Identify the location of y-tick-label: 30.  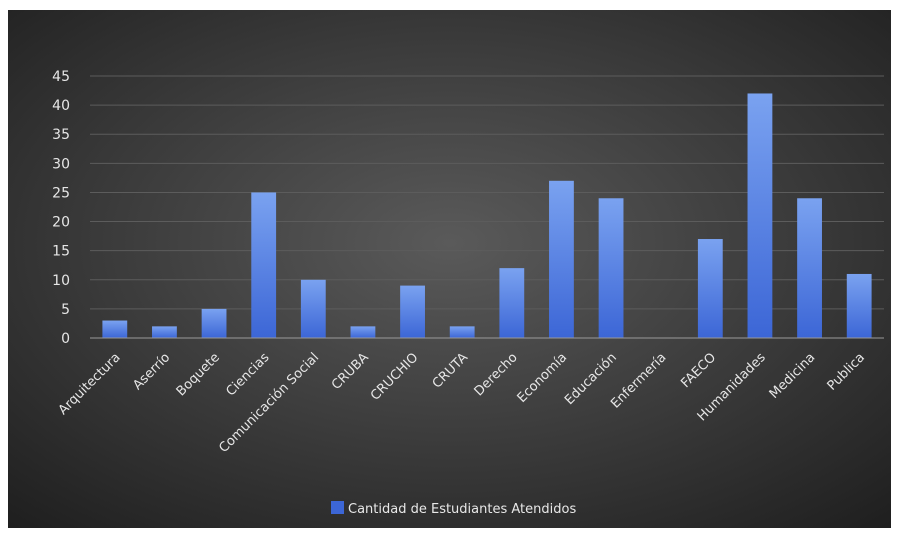
(61, 164).